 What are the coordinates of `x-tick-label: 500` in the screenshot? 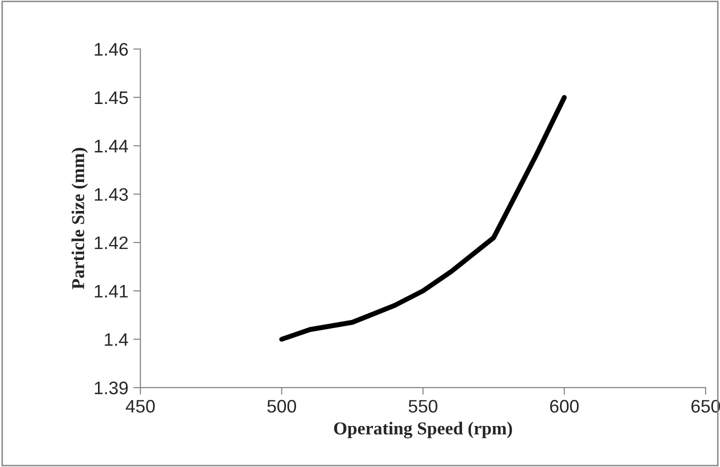 It's located at (281, 406).